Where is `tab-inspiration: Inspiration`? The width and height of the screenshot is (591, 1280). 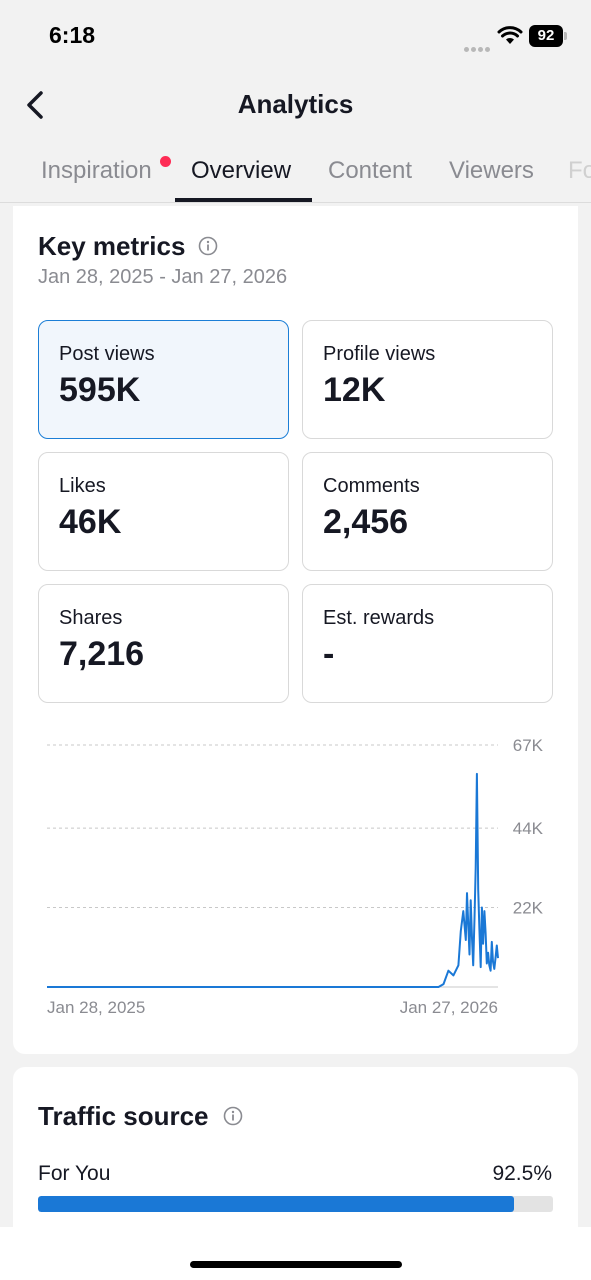
tab-inspiration: Inspiration is located at coordinates (96, 170).